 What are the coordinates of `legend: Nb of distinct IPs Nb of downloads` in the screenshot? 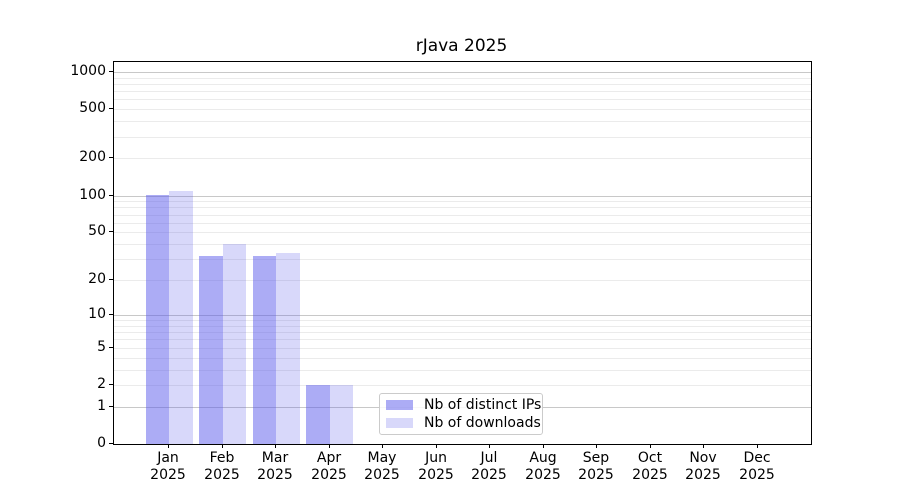 It's located at (461, 414).